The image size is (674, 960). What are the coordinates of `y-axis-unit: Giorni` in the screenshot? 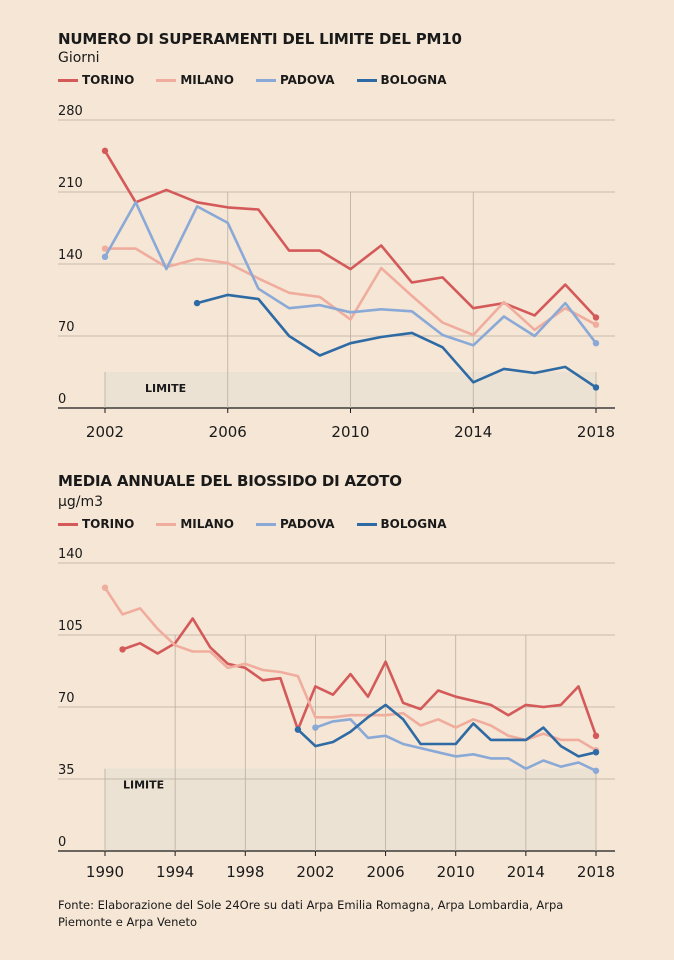 It's located at (79, 58).